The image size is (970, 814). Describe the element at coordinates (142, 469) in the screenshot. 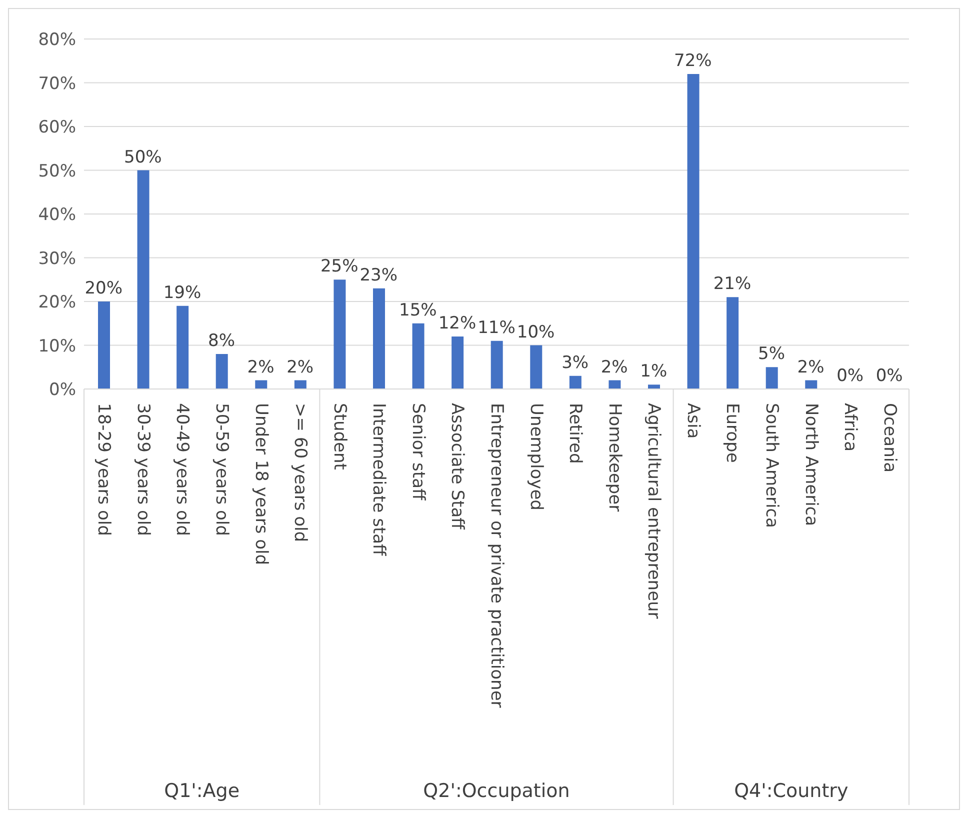

I see `x-tick-label: 30-39 years old` at that location.